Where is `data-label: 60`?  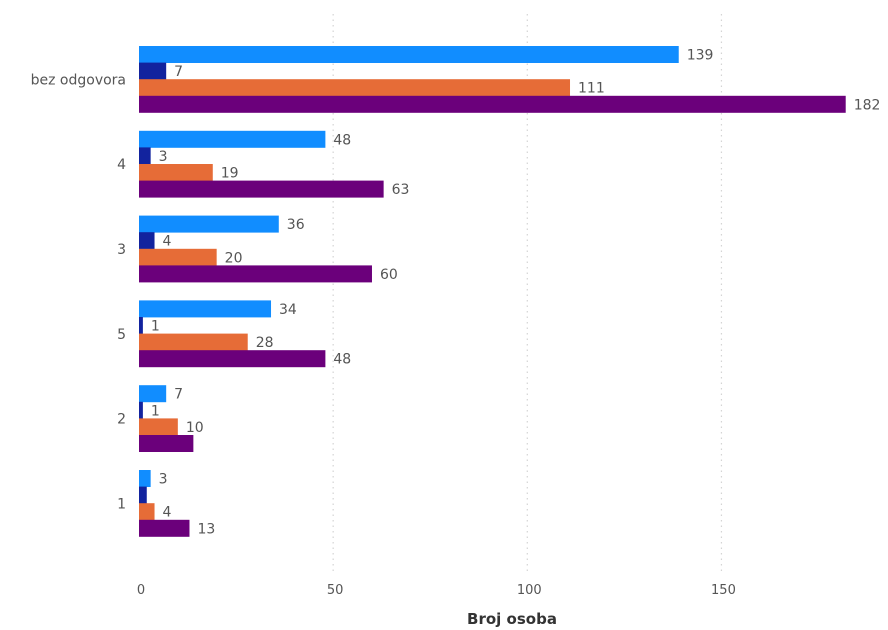
data-label: 60 is located at coordinates (389, 275).